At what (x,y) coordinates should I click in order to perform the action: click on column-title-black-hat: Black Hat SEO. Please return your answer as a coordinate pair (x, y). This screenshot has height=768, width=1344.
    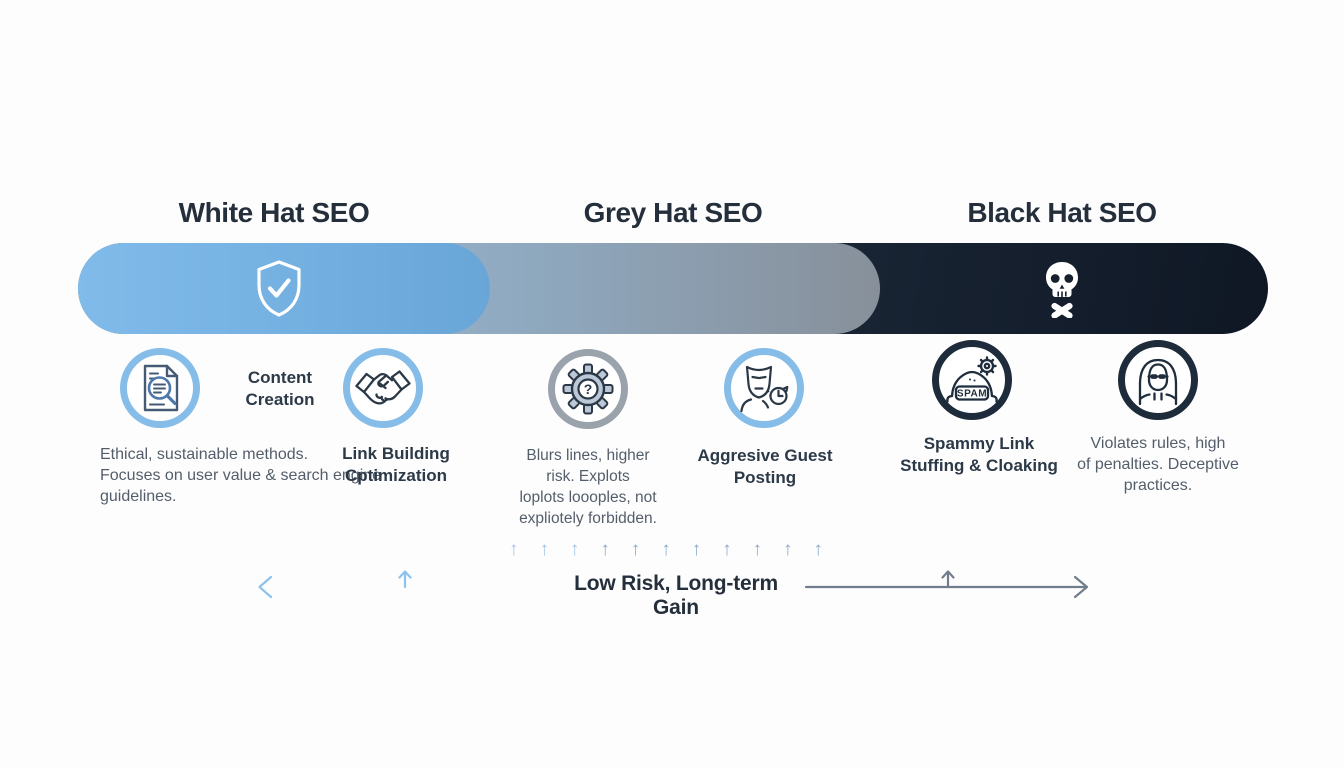
    Looking at the image, I should click on (1062, 212).